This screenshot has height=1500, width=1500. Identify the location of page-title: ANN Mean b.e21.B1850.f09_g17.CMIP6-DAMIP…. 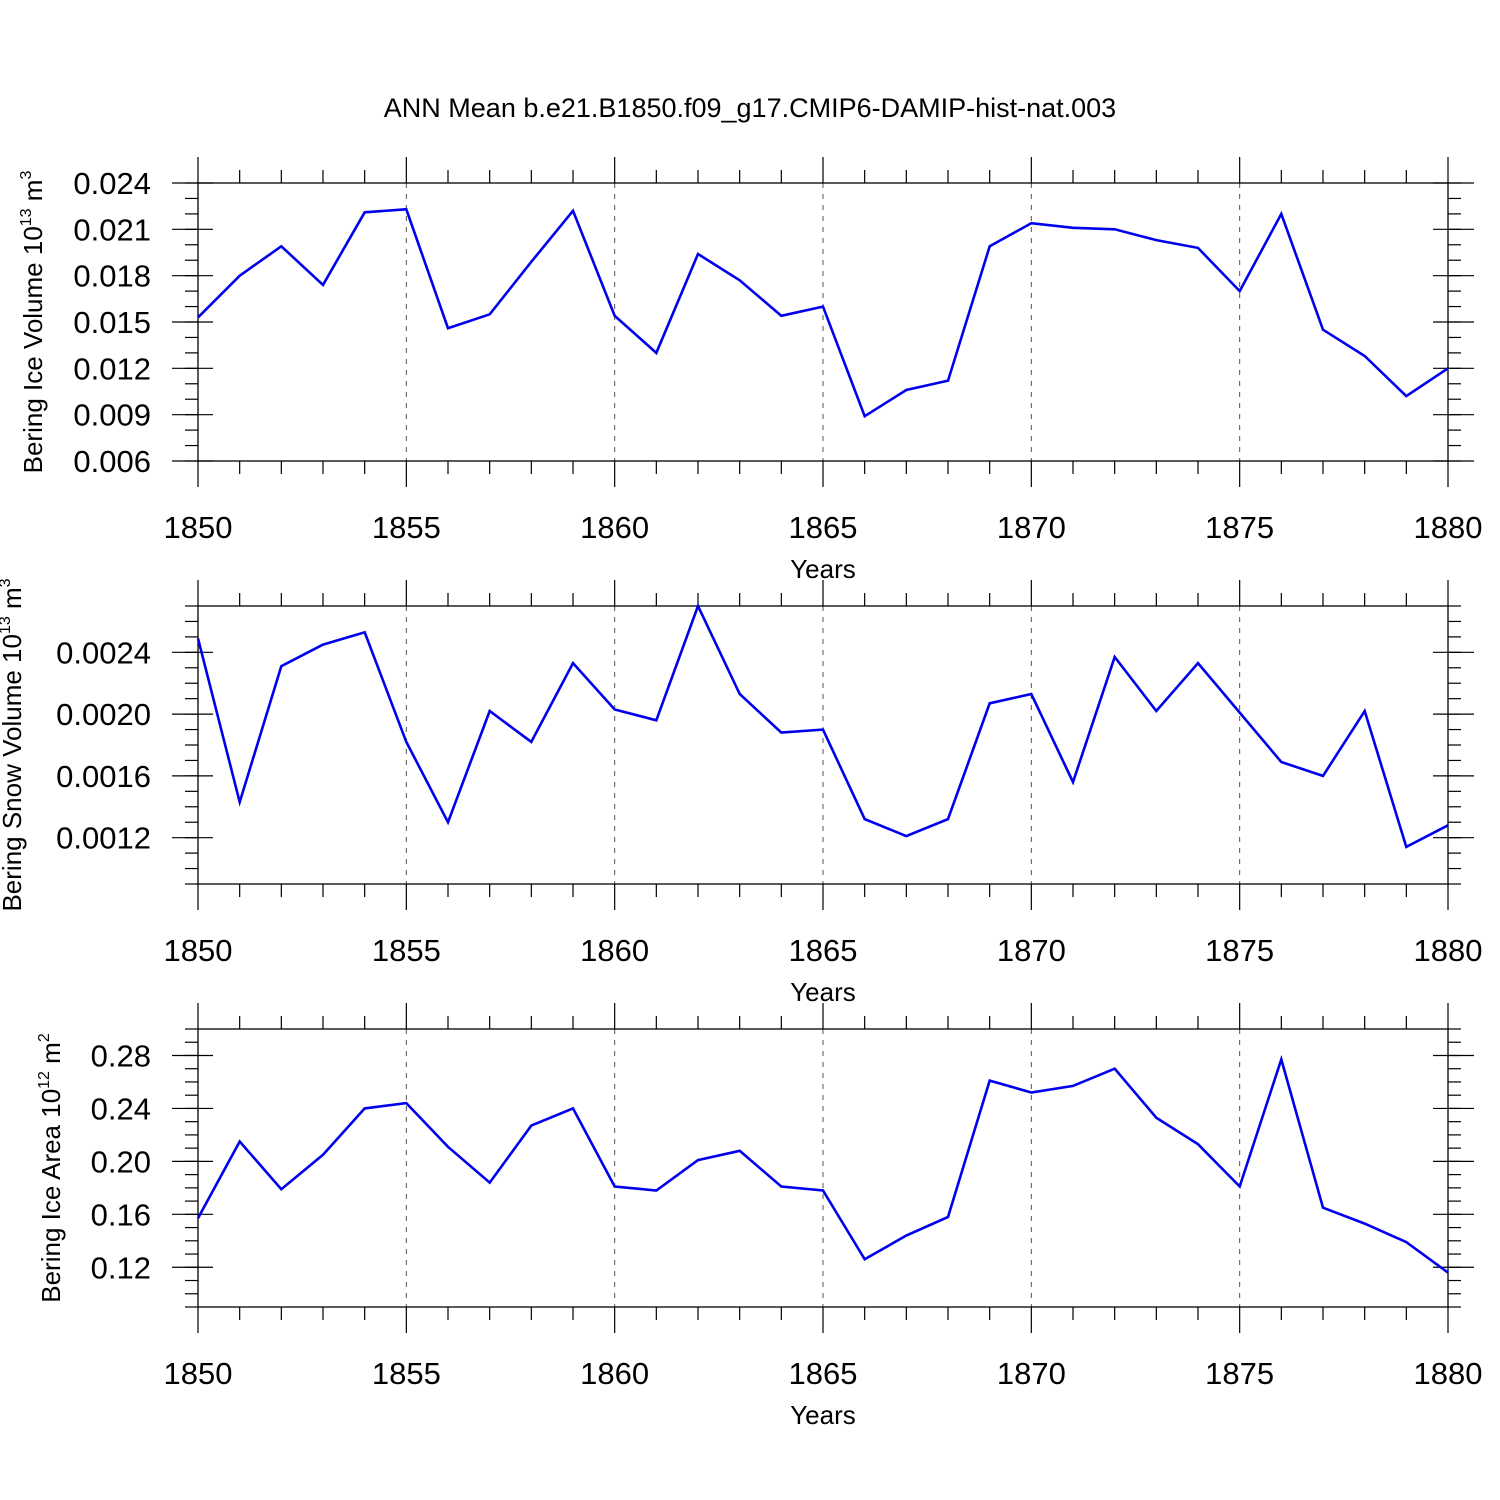
(750, 108).